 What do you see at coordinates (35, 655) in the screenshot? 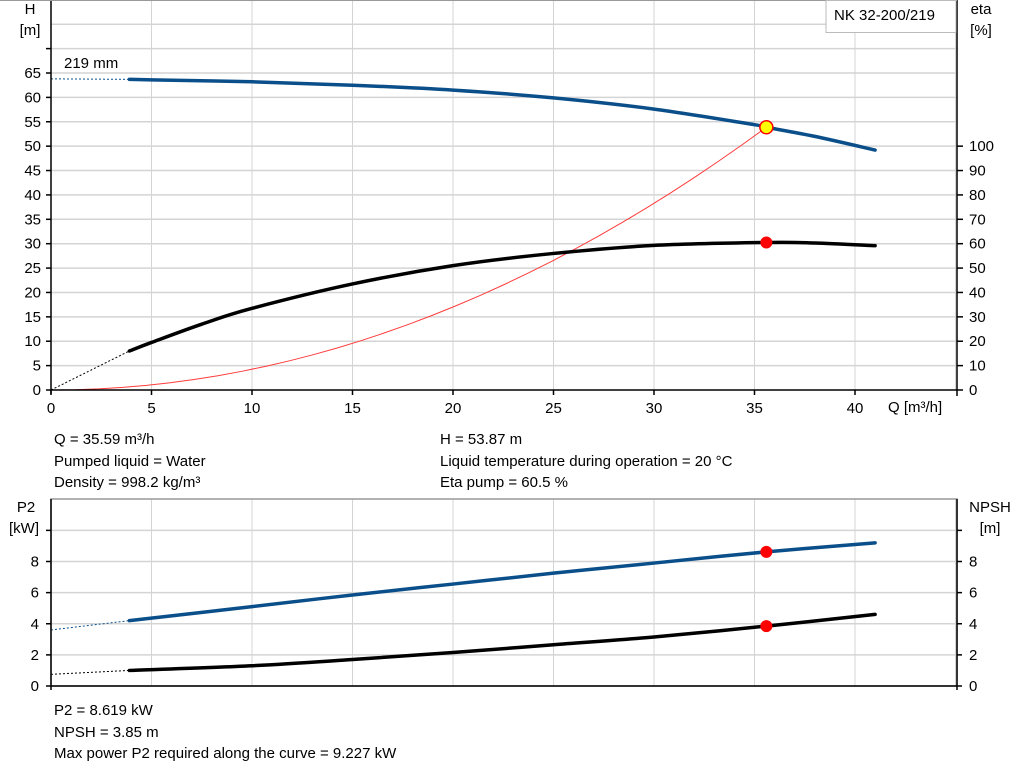
I see `y-tick-label: 2` at bounding box center [35, 655].